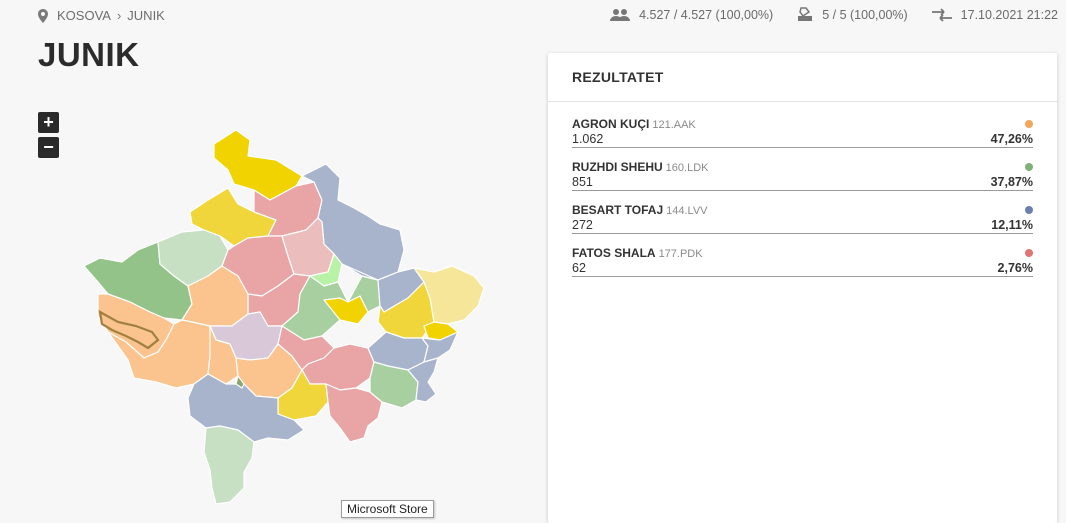  I want to click on tooltip: Microsoft Store, so click(387, 509).